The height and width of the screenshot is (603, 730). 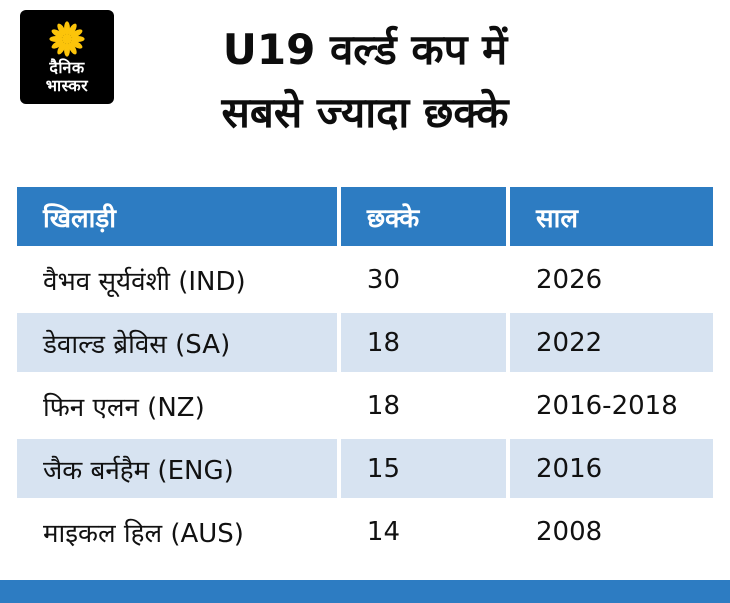 I want to click on logo-word-dainik: दैनिक, so click(x=67, y=67).